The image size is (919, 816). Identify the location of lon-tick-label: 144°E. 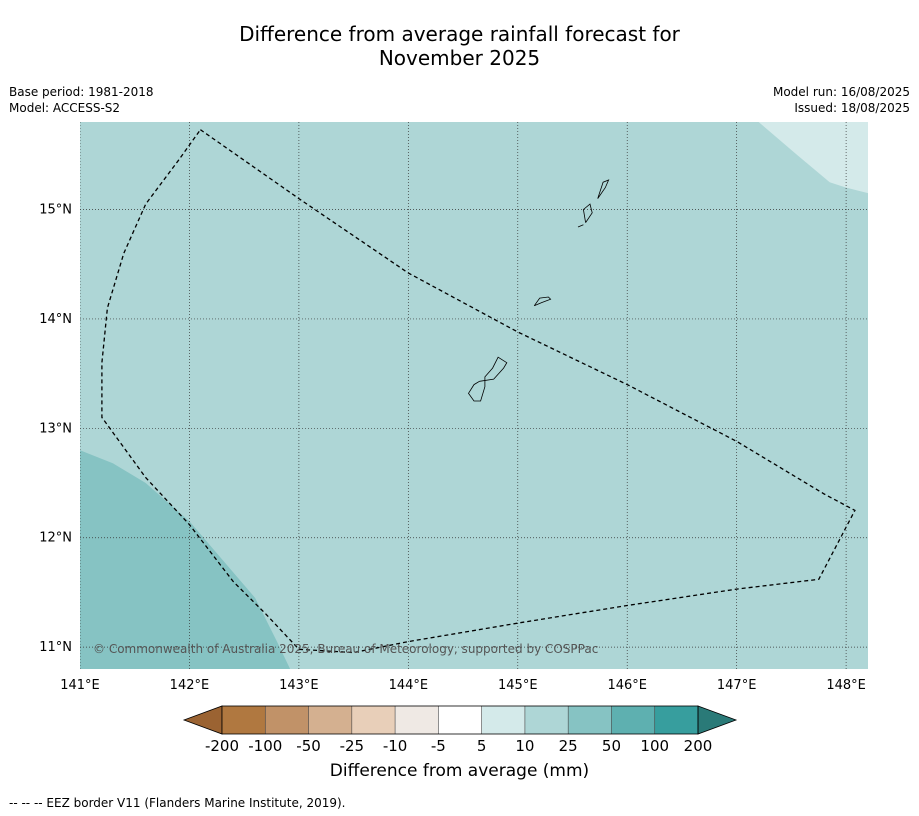
(409, 685).